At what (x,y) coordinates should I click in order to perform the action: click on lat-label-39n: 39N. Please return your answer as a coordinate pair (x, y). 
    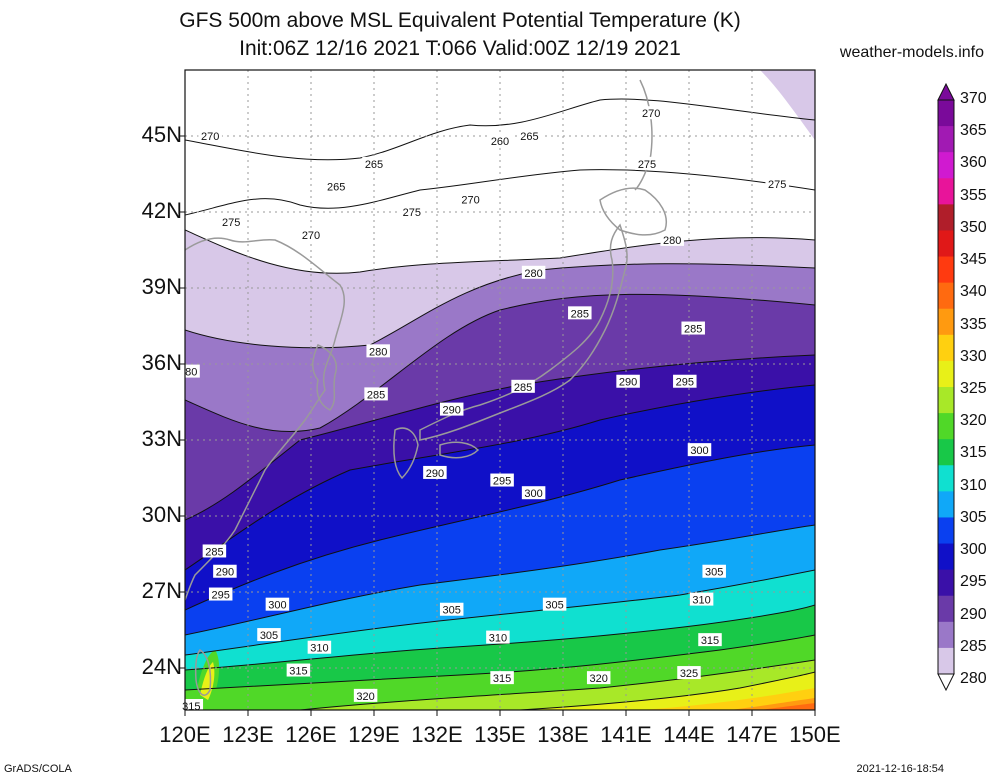
    Looking at the image, I should click on (161, 286).